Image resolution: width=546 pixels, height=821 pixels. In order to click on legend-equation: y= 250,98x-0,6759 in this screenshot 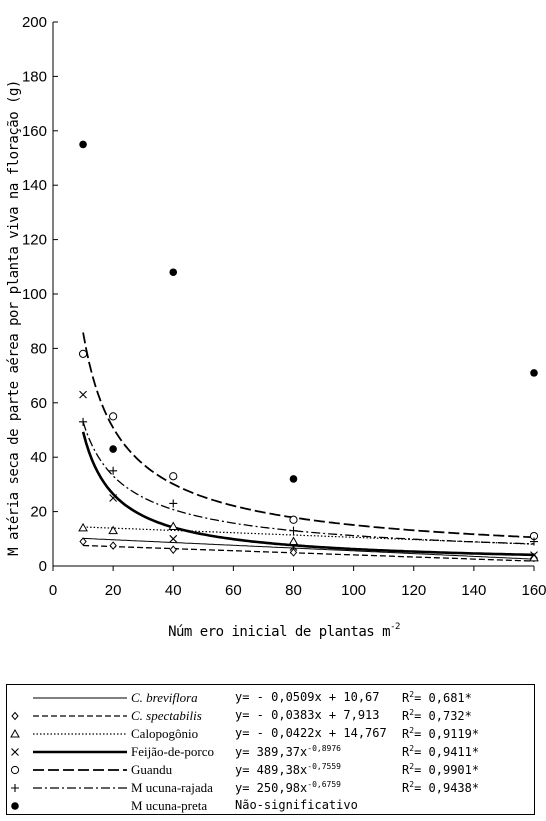, I will do `click(288, 787)`.